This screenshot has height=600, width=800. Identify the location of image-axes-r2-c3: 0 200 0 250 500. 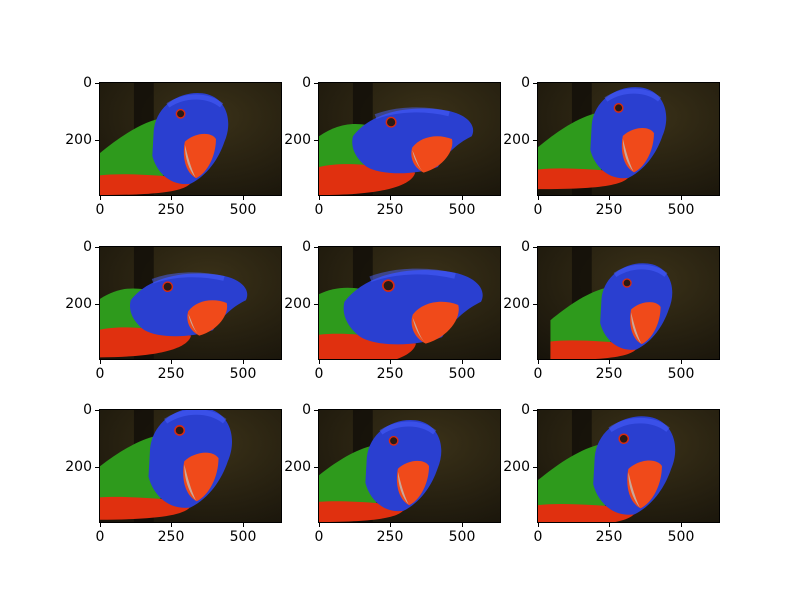
(611, 310).